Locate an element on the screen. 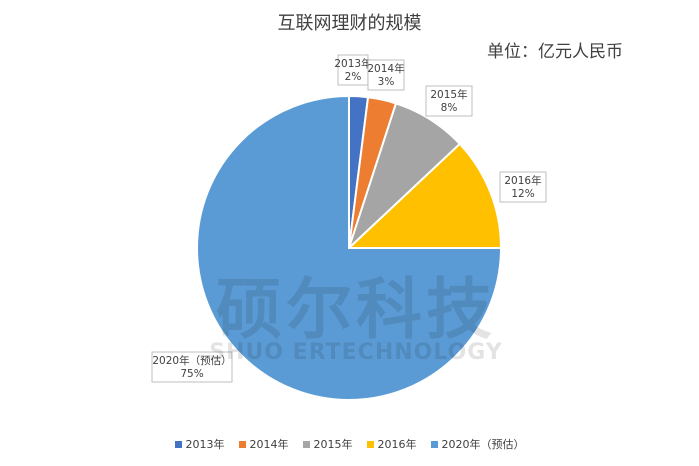 This screenshot has width=699, height=466. svg-text: 8% is located at coordinates (449, 108).